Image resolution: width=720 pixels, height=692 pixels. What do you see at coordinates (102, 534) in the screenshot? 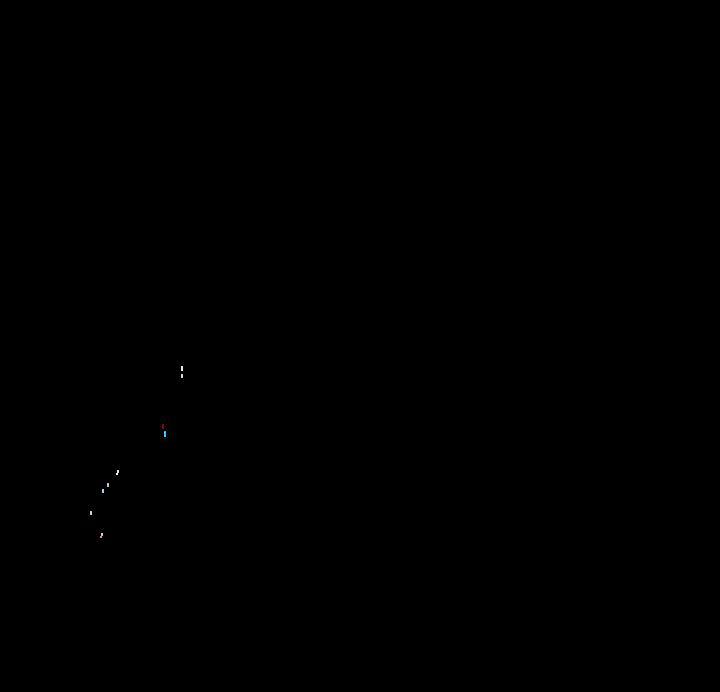
I see `pink-light-pair-upper` at bounding box center [102, 534].